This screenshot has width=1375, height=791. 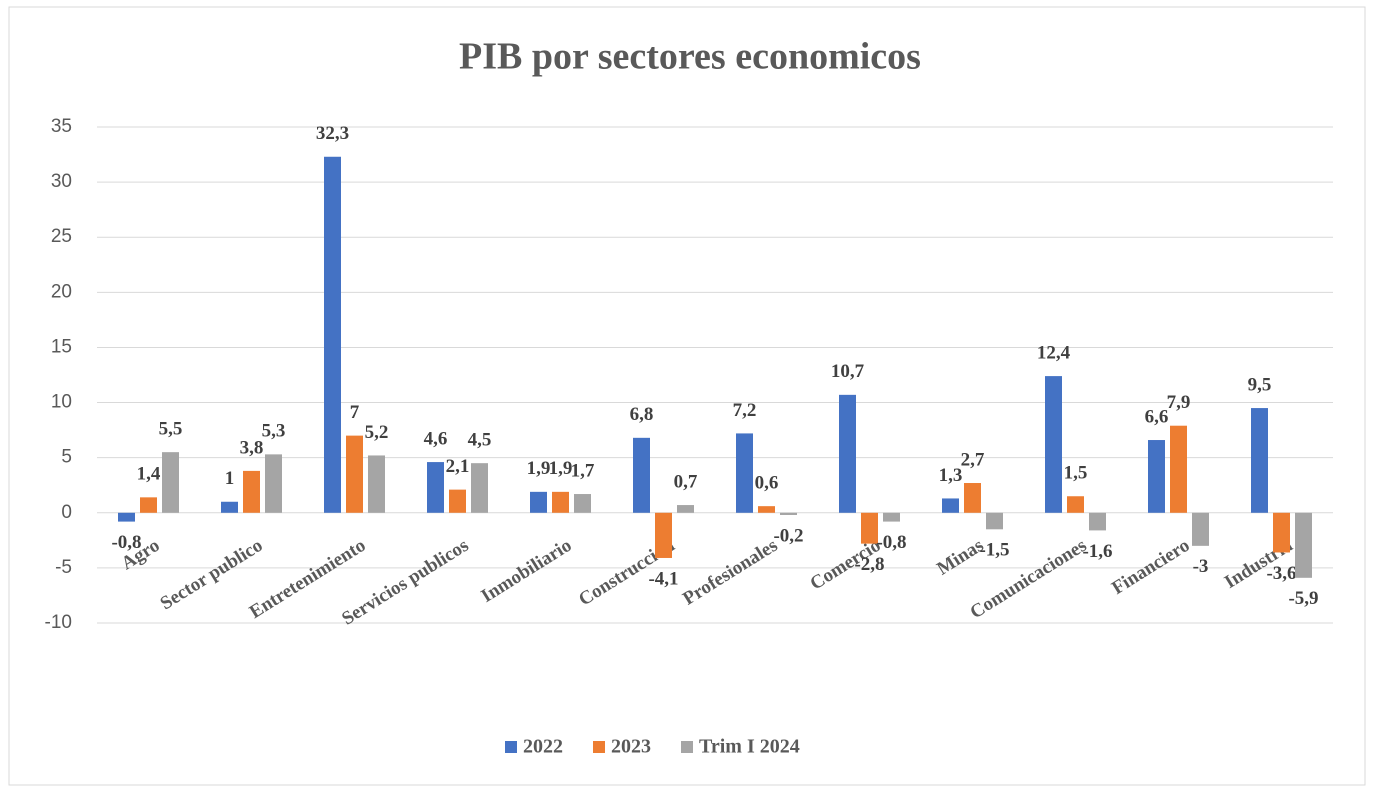 I want to click on data-label: 6,6, so click(x=1157, y=416).